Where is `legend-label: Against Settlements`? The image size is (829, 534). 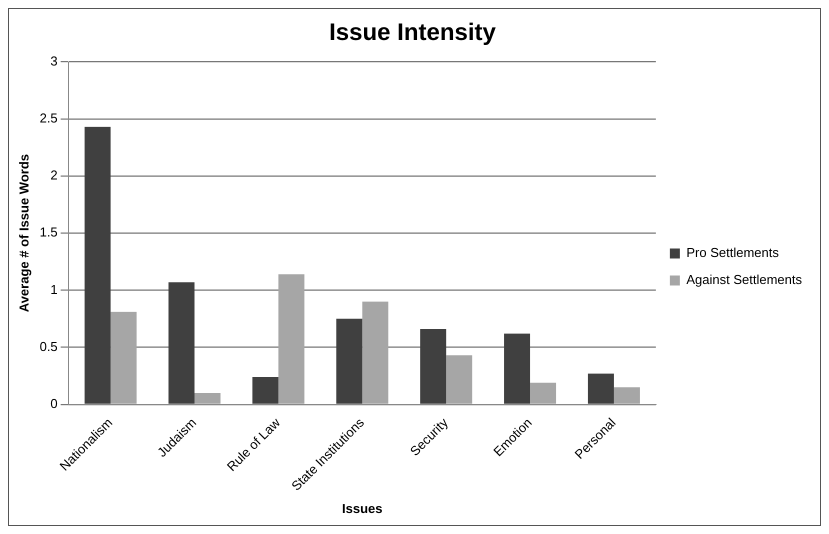 legend-label: Against Settlements is located at coordinates (744, 280).